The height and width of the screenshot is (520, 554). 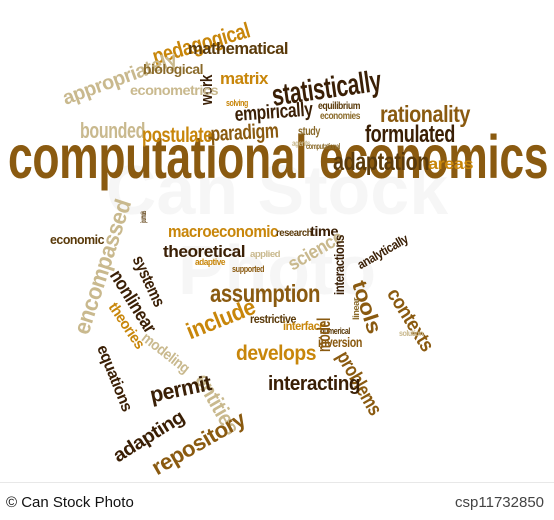 What do you see at coordinates (143, 217) in the screenshot?
I see `word-journals: journals` at bounding box center [143, 217].